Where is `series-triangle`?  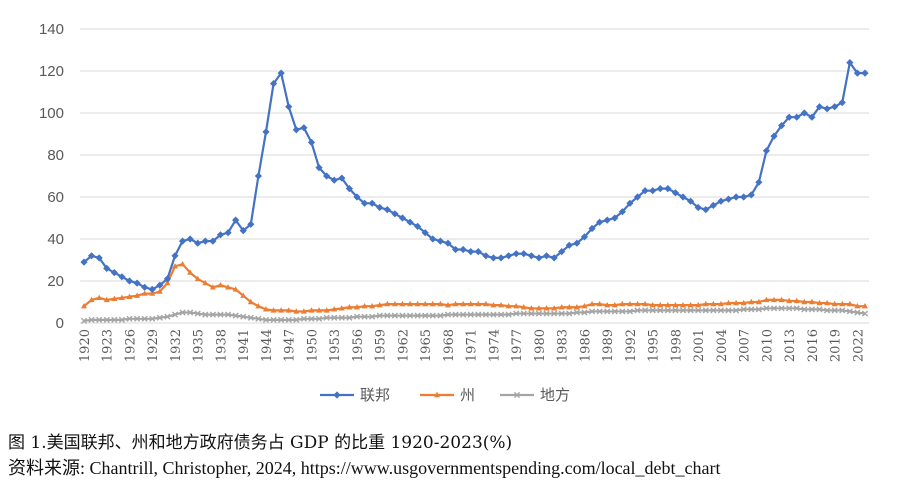
series-triangle is located at coordinates (474, 287).